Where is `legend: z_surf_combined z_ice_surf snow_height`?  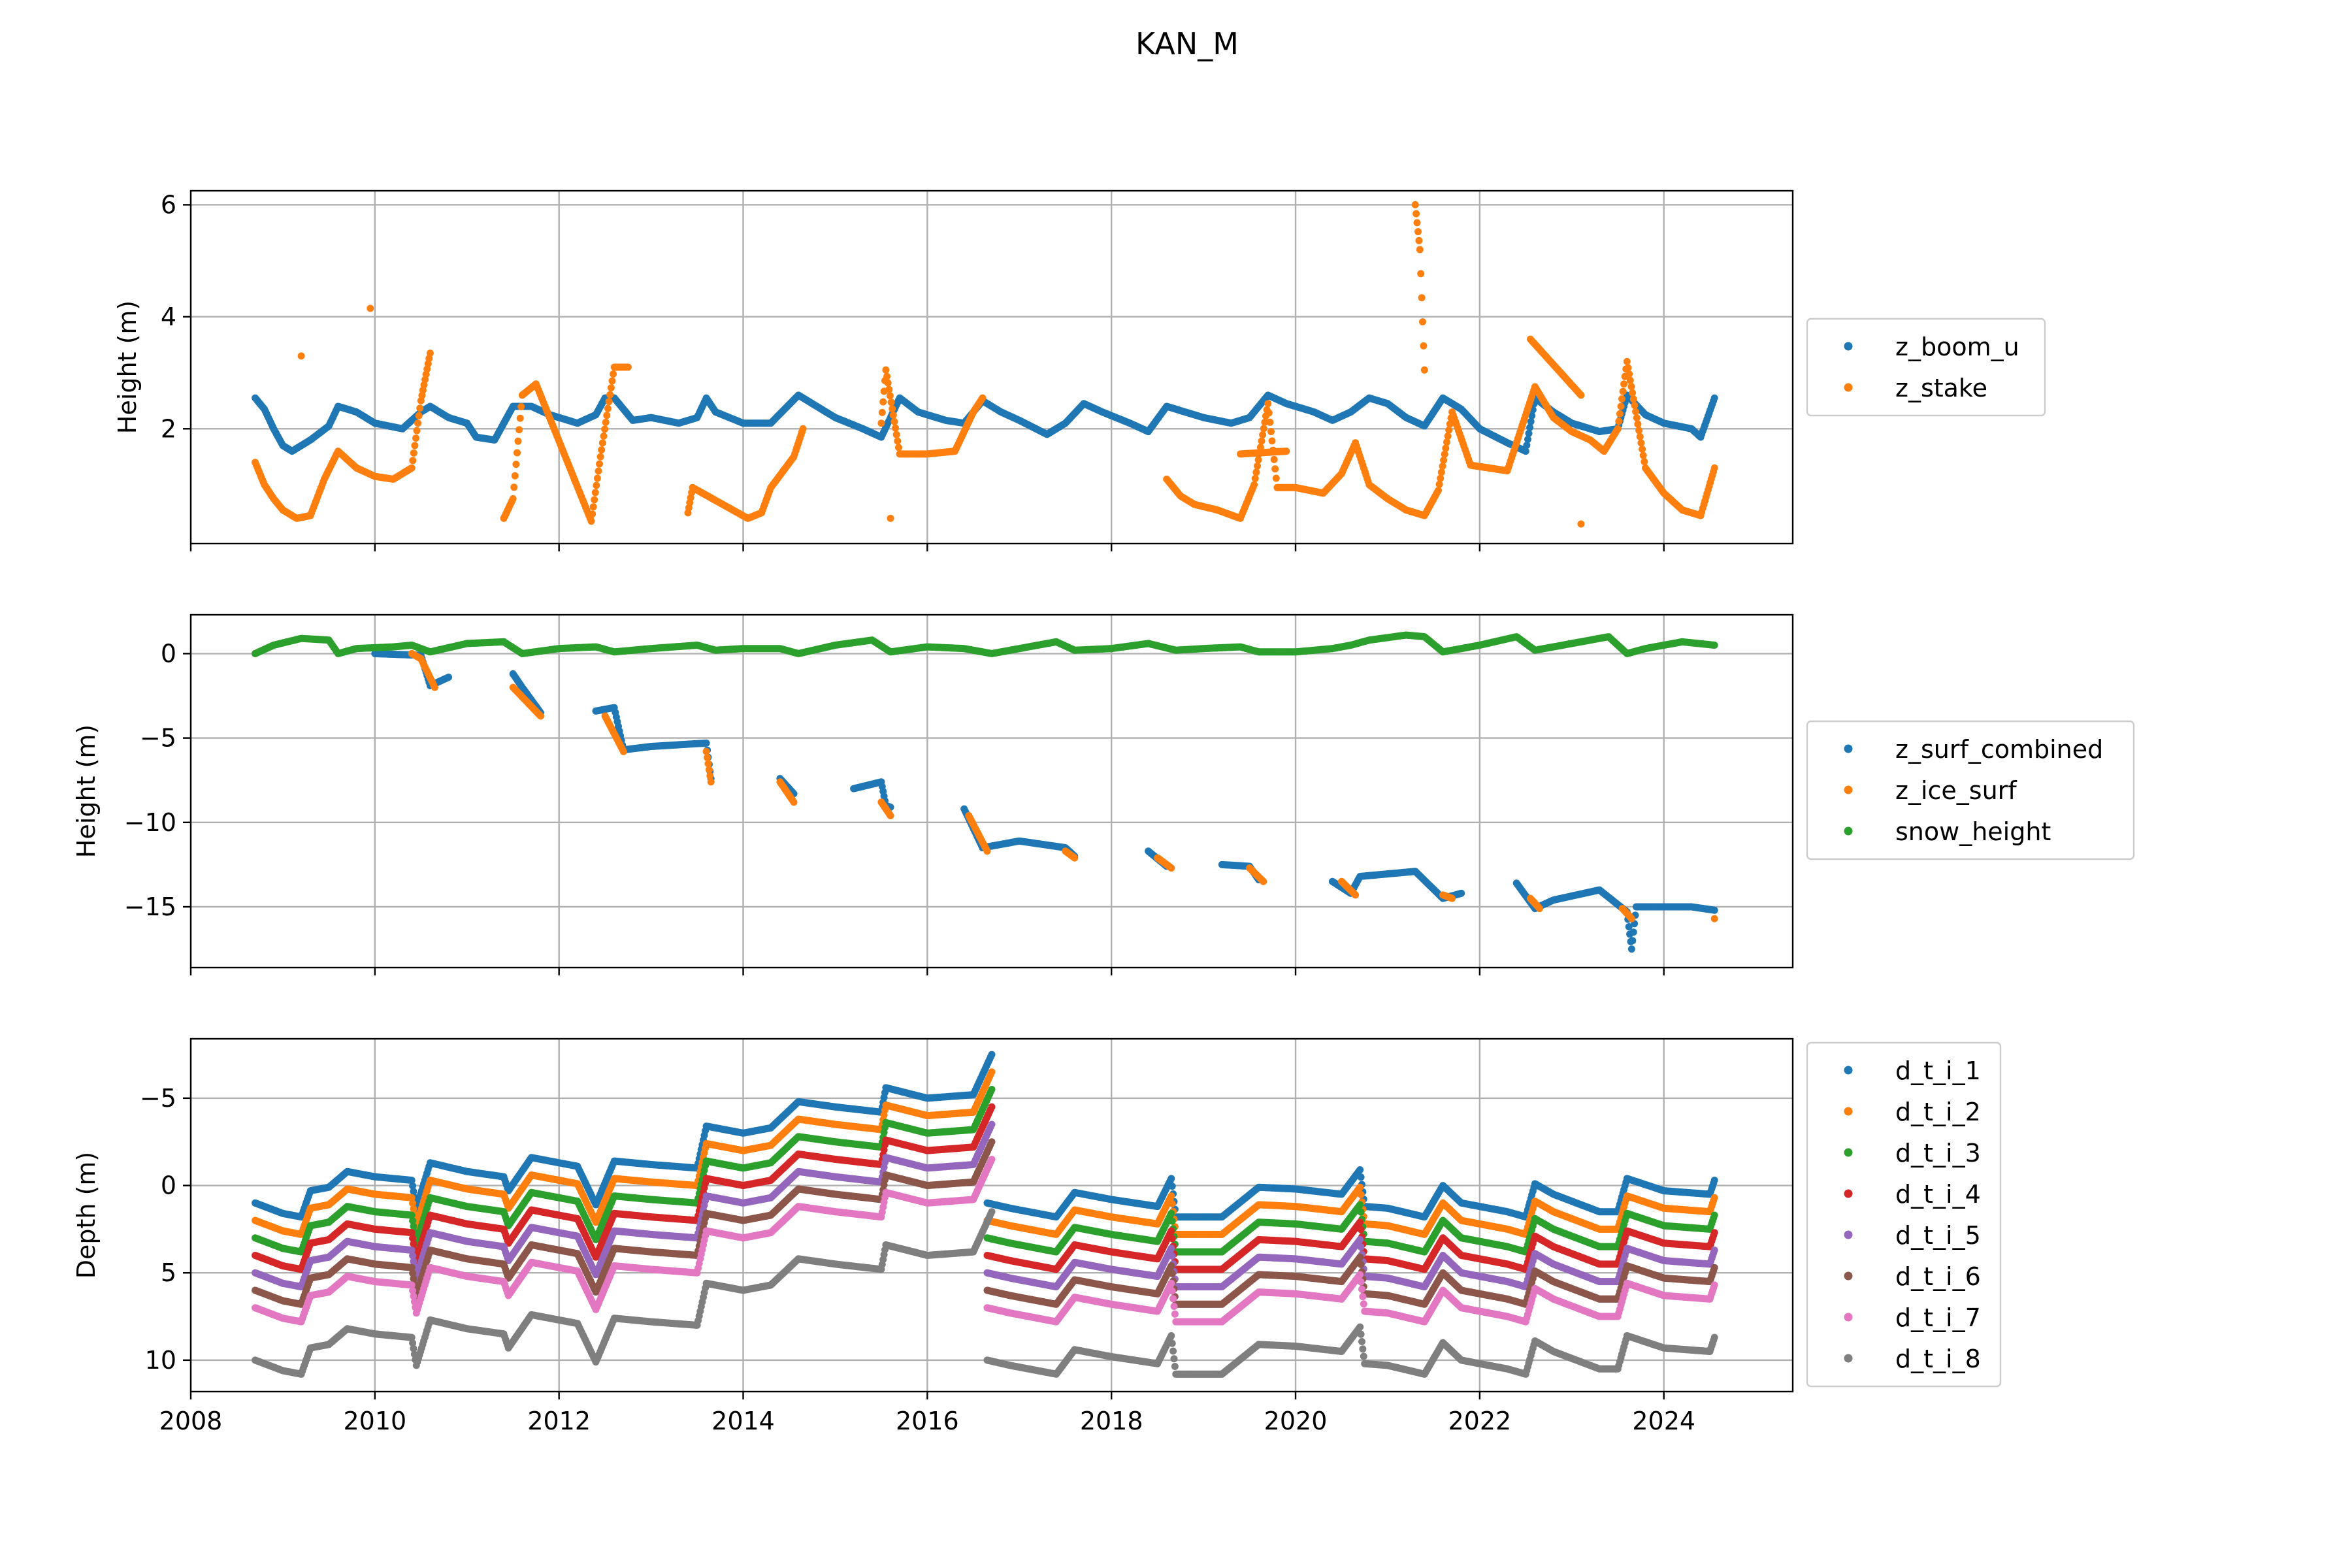 legend: z_surf_combined z_ice_surf snow_height is located at coordinates (1970, 790).